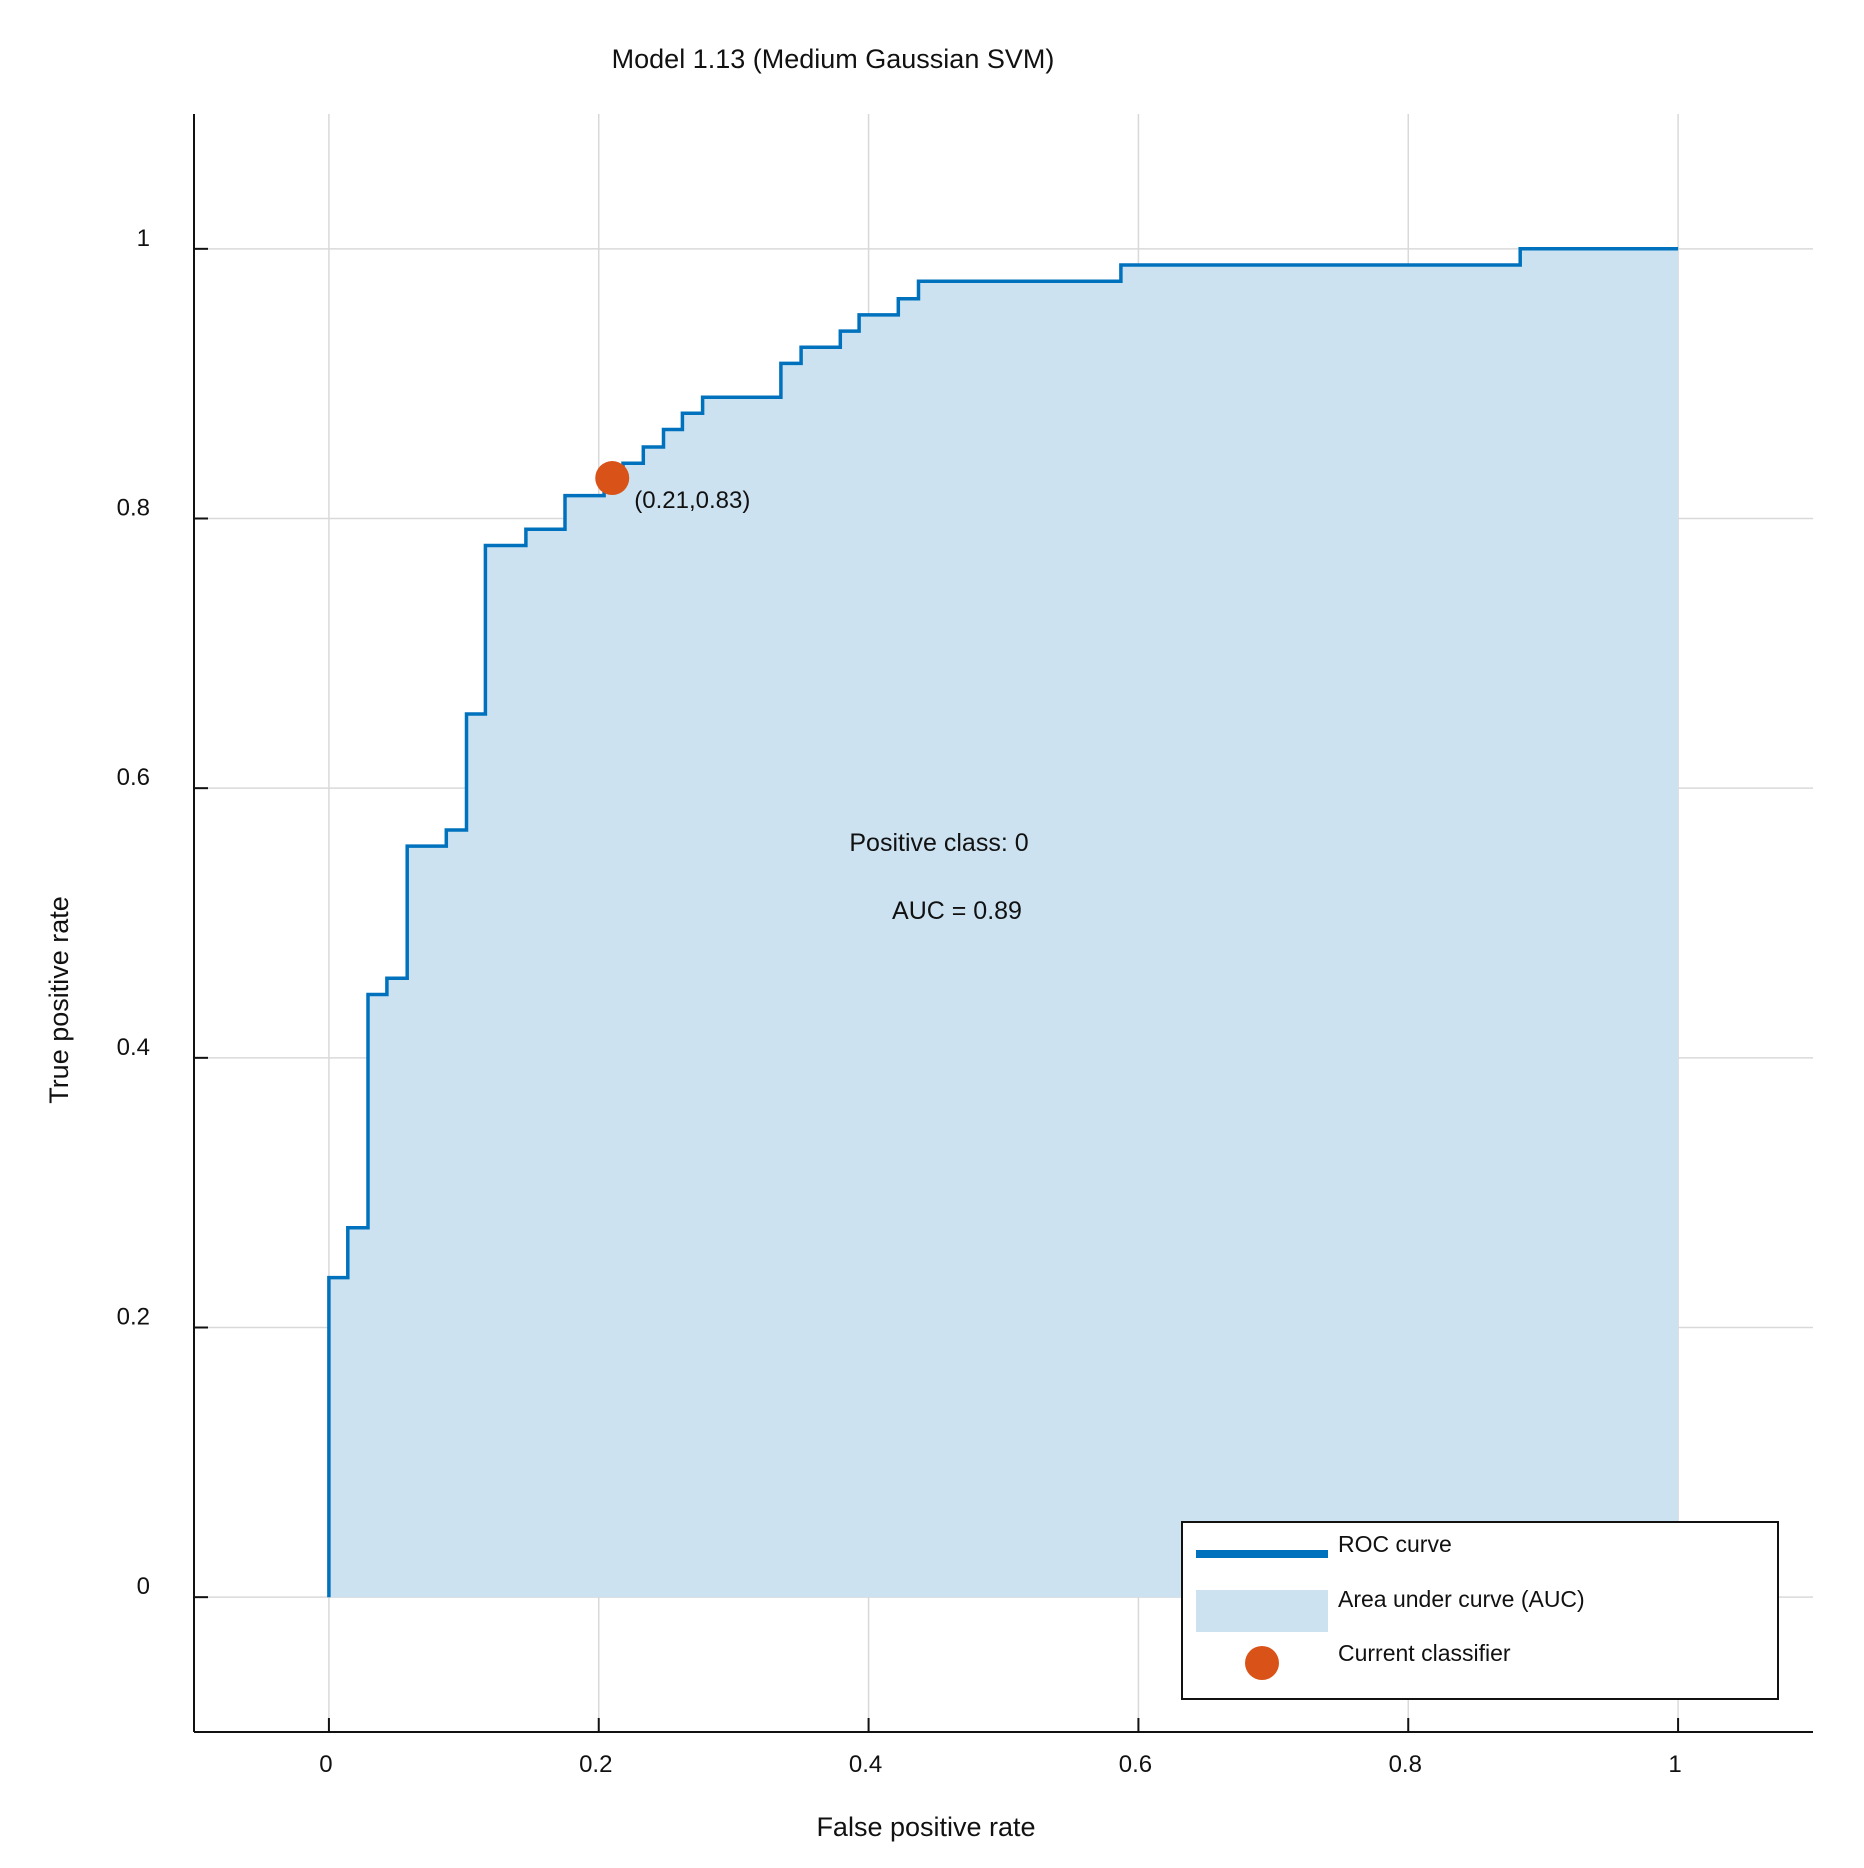  What do you see at coordinates (1405, 1764) in the screenshot?
I see `x-tick-label-4: 0.8` at bounding box center [1405, 1764].